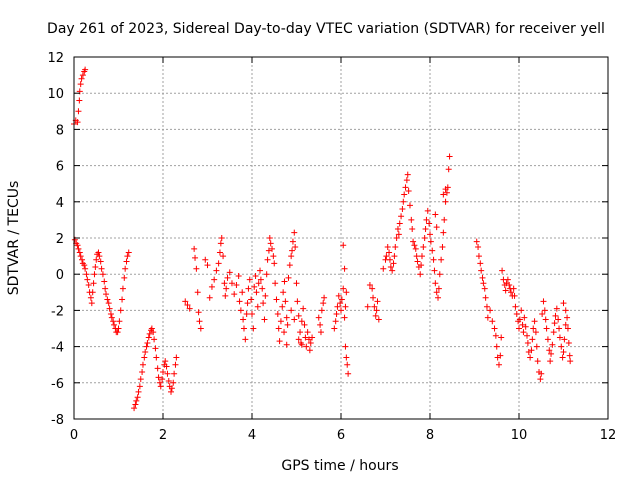 The image size is (640, 484). Describe the element at coordinates (60, 203) in the screenshot. I see `y-tick-label: 4` at that location.